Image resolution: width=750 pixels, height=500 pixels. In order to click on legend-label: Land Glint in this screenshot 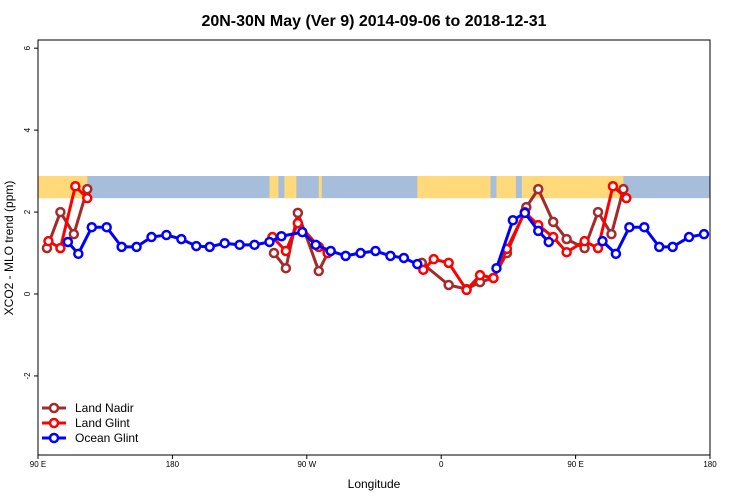, I will do `click(102, 423)`.